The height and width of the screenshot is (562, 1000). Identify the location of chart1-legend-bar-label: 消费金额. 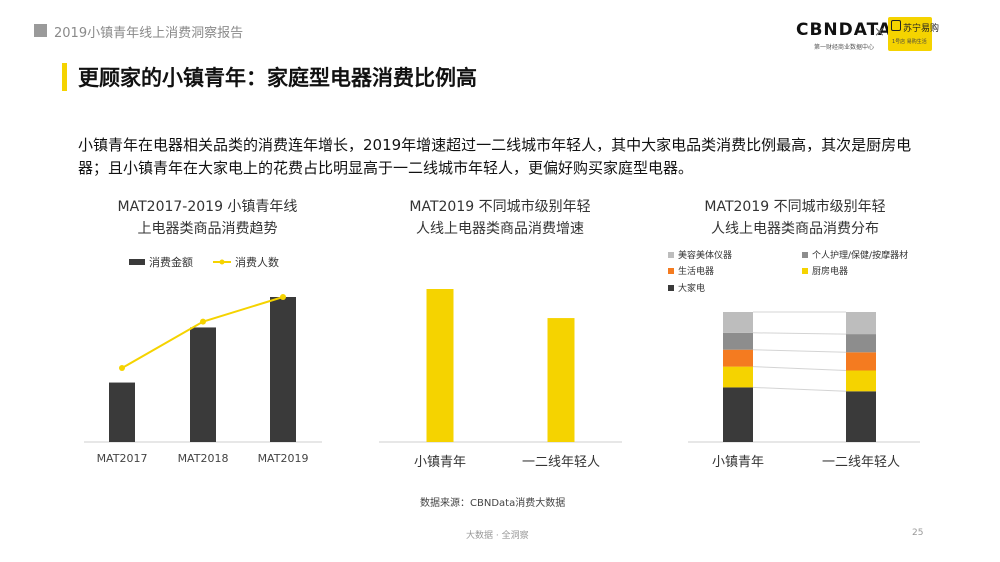
(171, 262).